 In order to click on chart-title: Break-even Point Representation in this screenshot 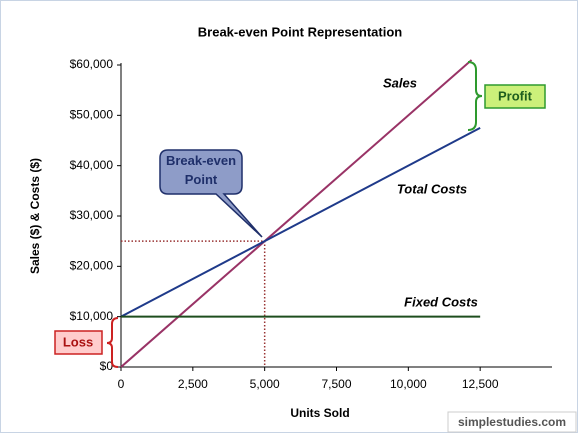, I will do `click(300, 31)`.